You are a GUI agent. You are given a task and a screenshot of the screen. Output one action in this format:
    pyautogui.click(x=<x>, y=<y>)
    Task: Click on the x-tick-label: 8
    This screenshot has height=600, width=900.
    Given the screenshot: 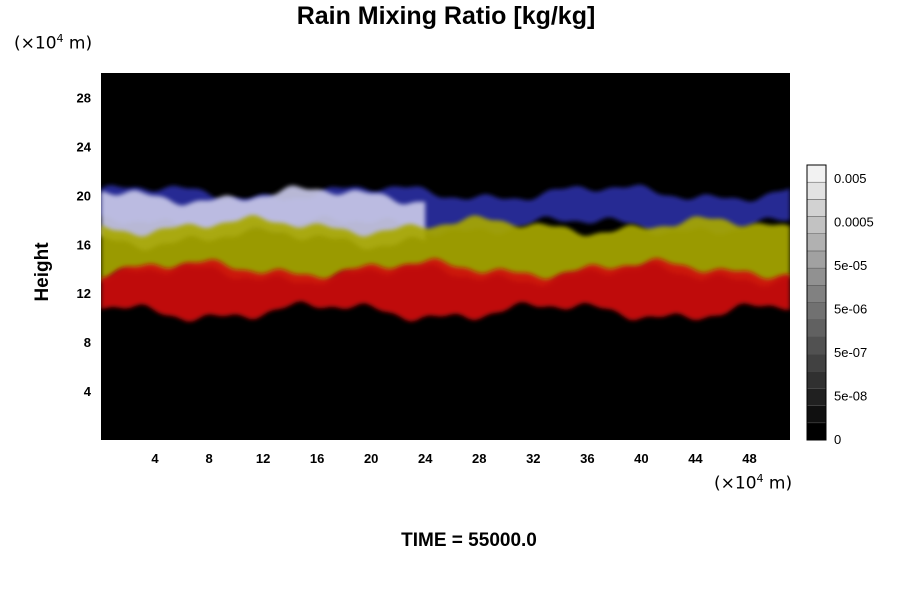 What is the action you would take?
    pyautogui.click(x=208, y=458)
    